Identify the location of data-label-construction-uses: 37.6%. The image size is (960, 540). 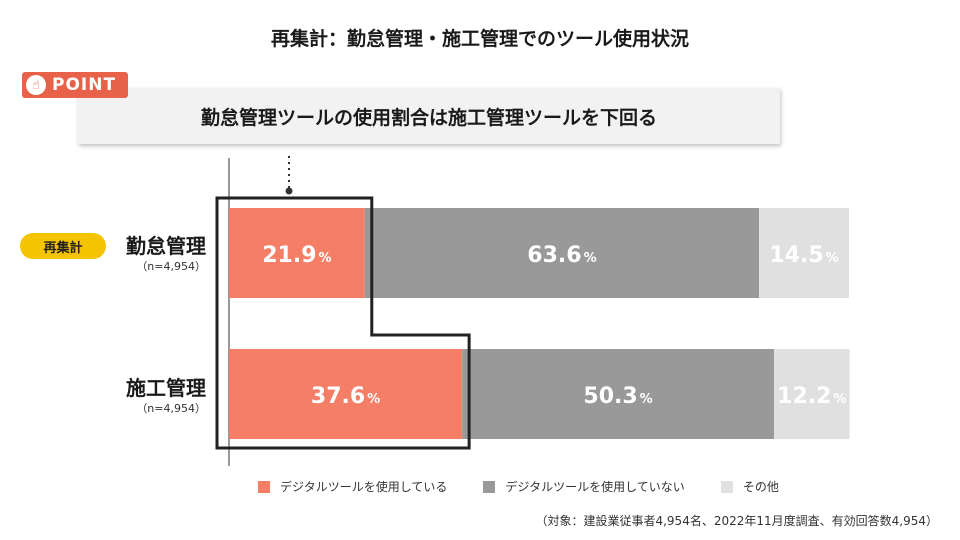
(345, 396).